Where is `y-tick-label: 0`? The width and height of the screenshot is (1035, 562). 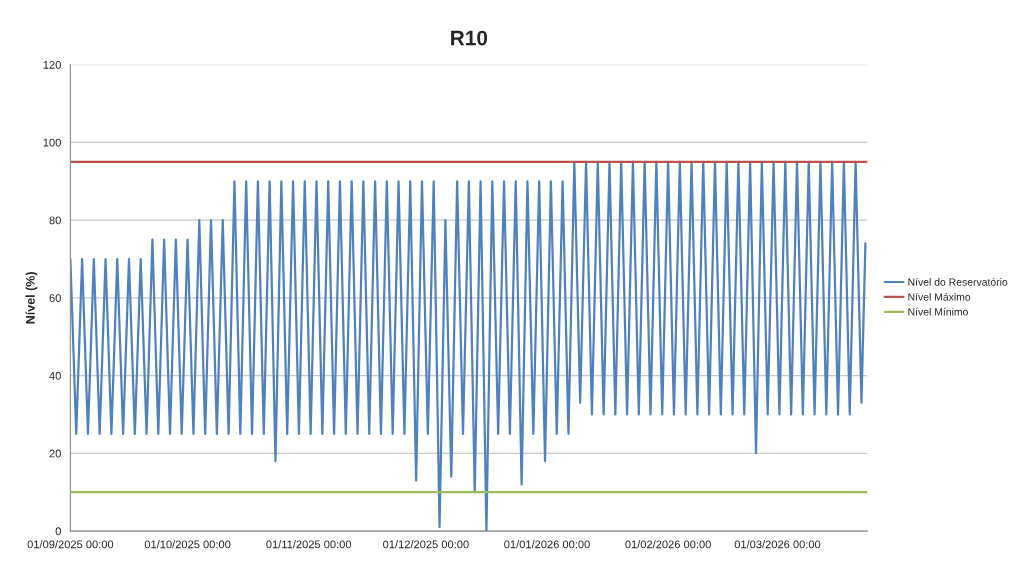 y-tick-label: 0 is located at coordinates (58, 531).